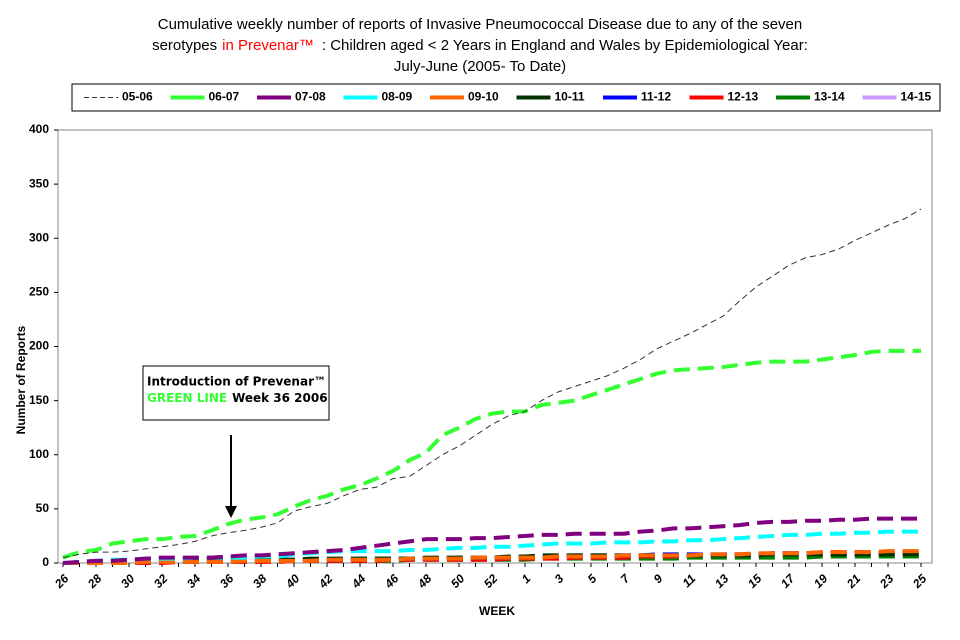 This screenshot has height=640, width=960. Describe the element at coordinates (919, 581) in the screenshot. I see `x-tick-label: 25` at that location.